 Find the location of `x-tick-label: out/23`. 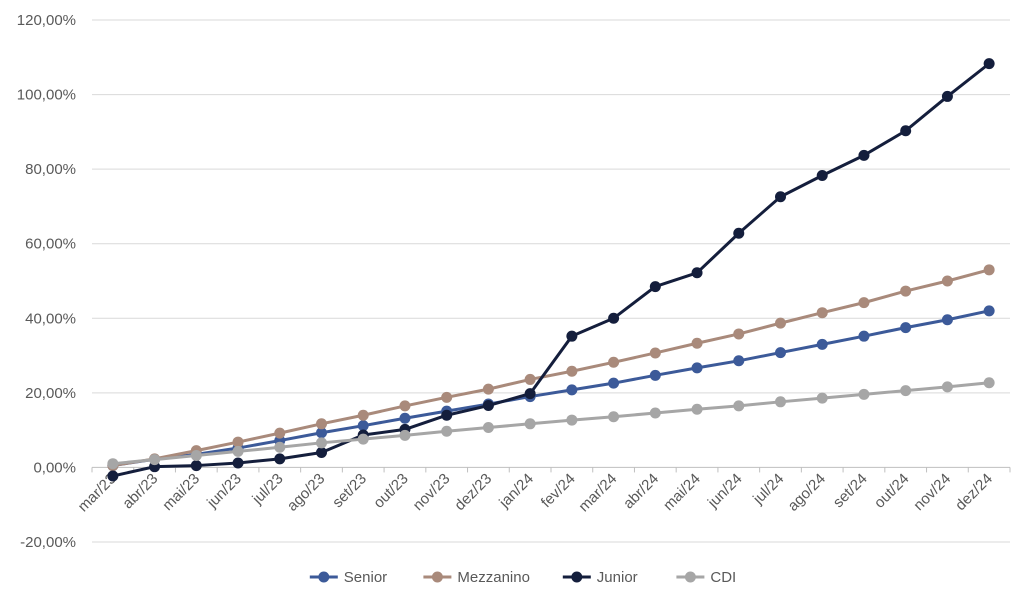

x-tick-label: out/23 is located at coordinates (391, 491).